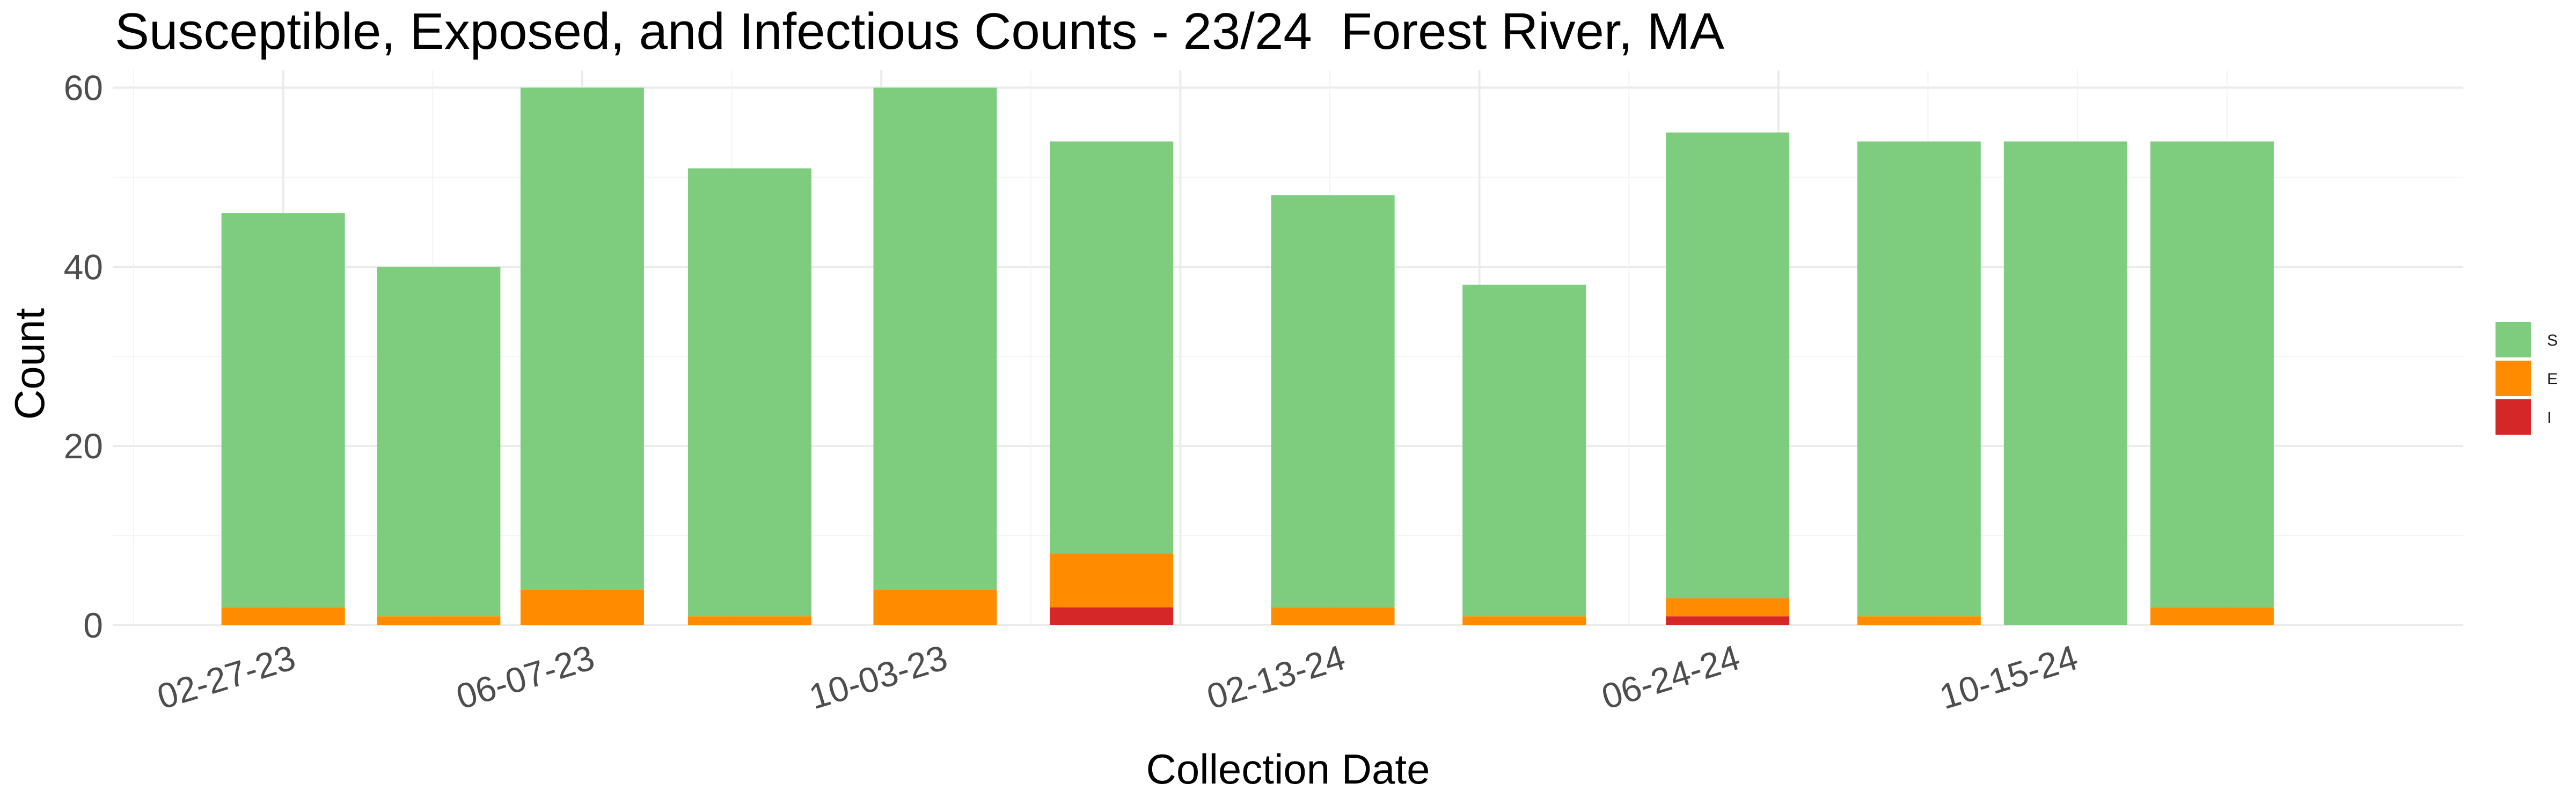  Describe the element at coordinates (2008, 676) in the screenshot. I see `x-tick-label: 10-15-24` at that location.